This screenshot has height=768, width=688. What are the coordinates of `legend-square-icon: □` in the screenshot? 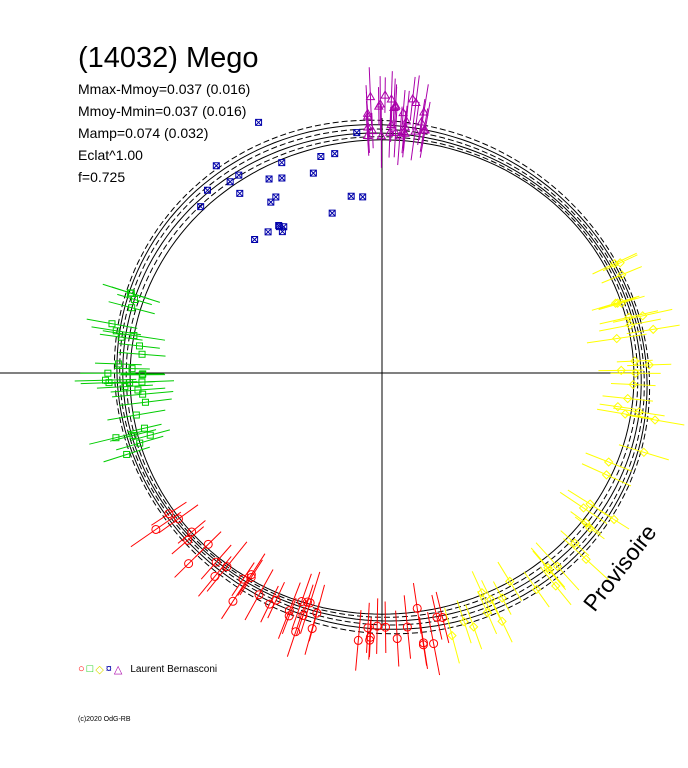 It's located at (90, 669).